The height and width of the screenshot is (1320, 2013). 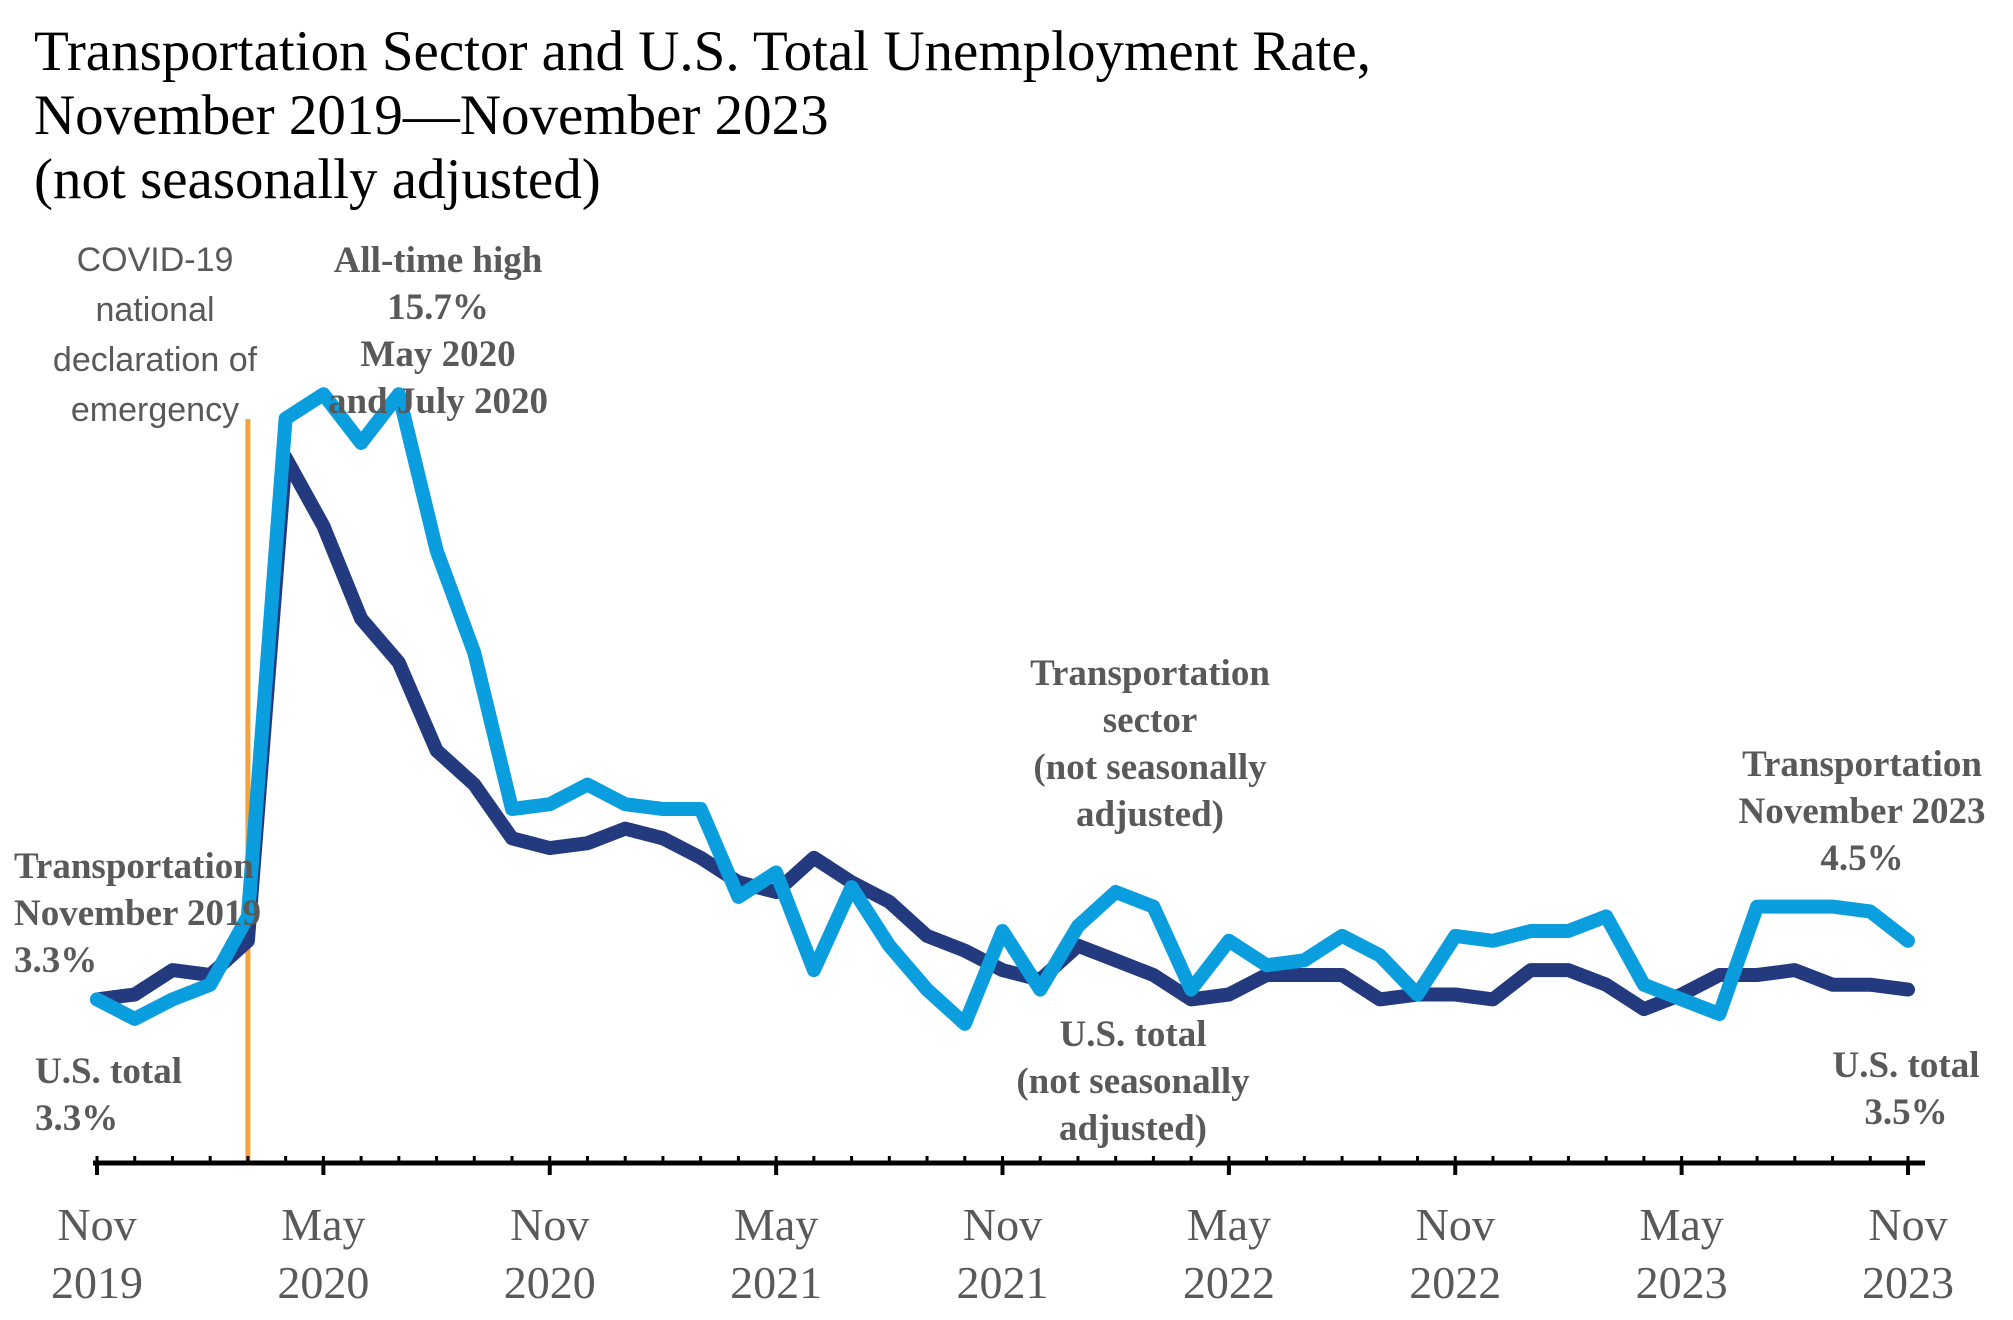 I want to click on us-total-series-annotation-line: (not seasonally, so click(x=1133, y=1081).